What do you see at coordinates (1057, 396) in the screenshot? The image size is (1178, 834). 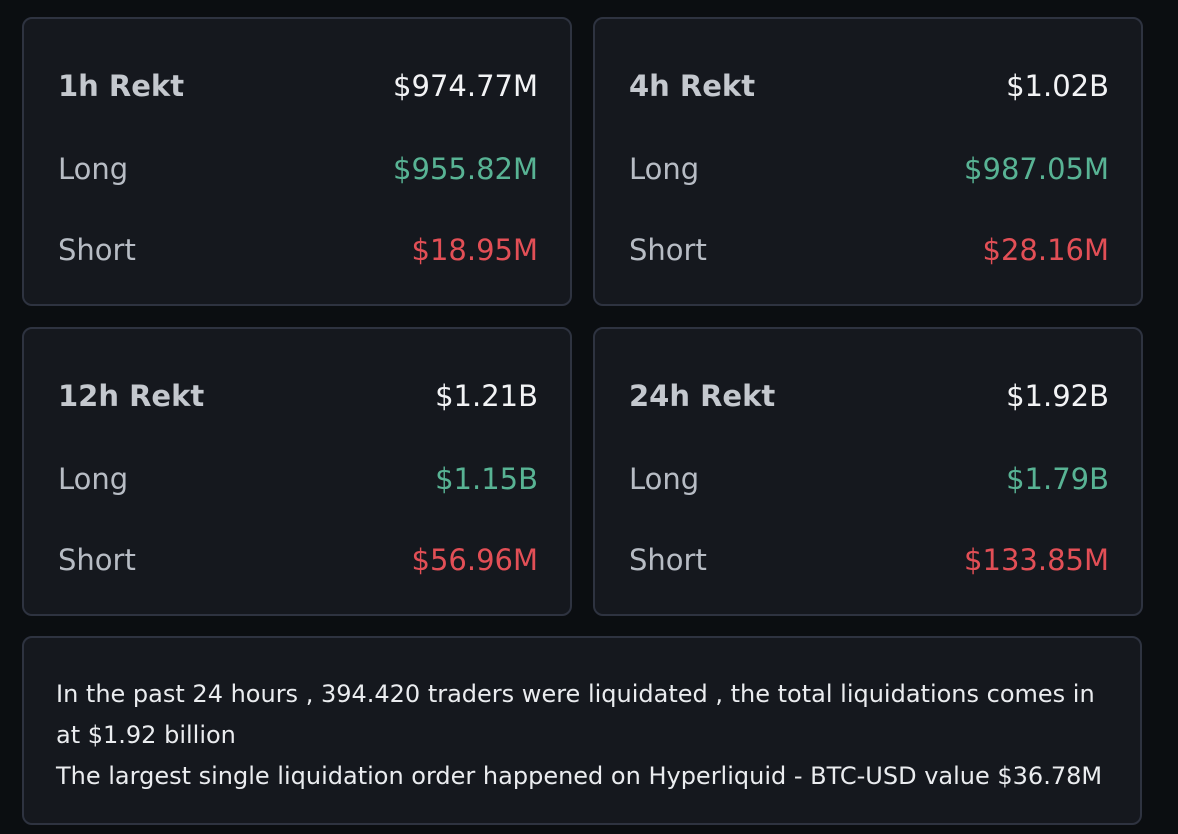 I see `total-rekt-value: $1.92B` at bounding box center [1057, 396].